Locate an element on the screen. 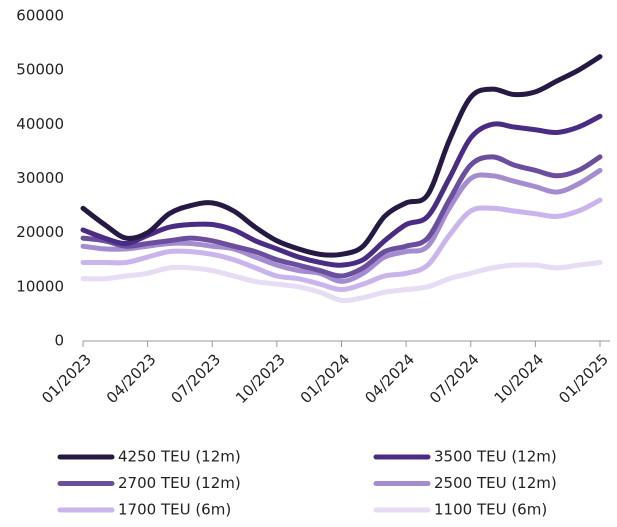  x-tick-label: 10/2024 is located at coordinates (519, 378).